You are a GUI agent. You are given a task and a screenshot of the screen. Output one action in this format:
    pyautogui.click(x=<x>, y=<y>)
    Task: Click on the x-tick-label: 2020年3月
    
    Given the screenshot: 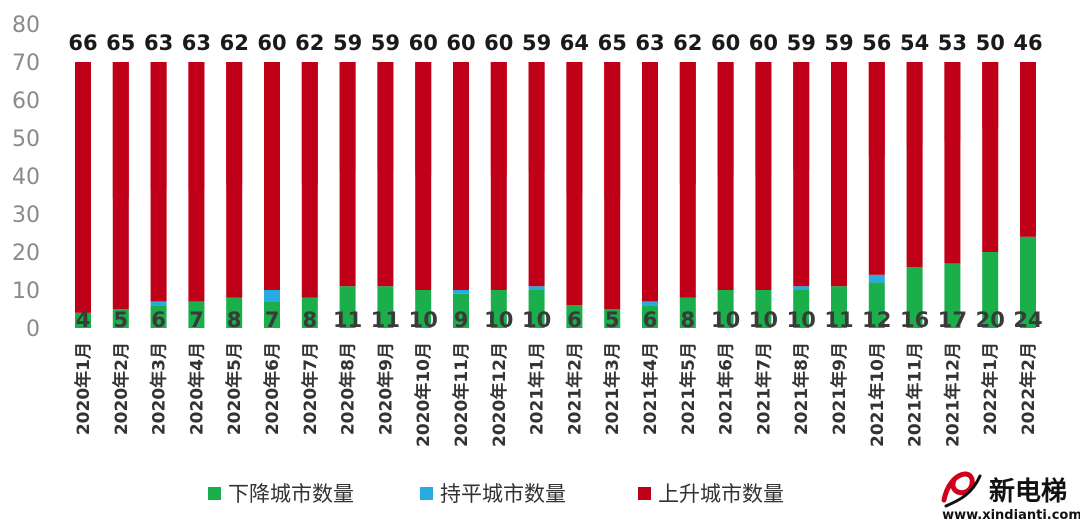 What is the action you would take?
    pyautogui.click(x=159, y=388)
    